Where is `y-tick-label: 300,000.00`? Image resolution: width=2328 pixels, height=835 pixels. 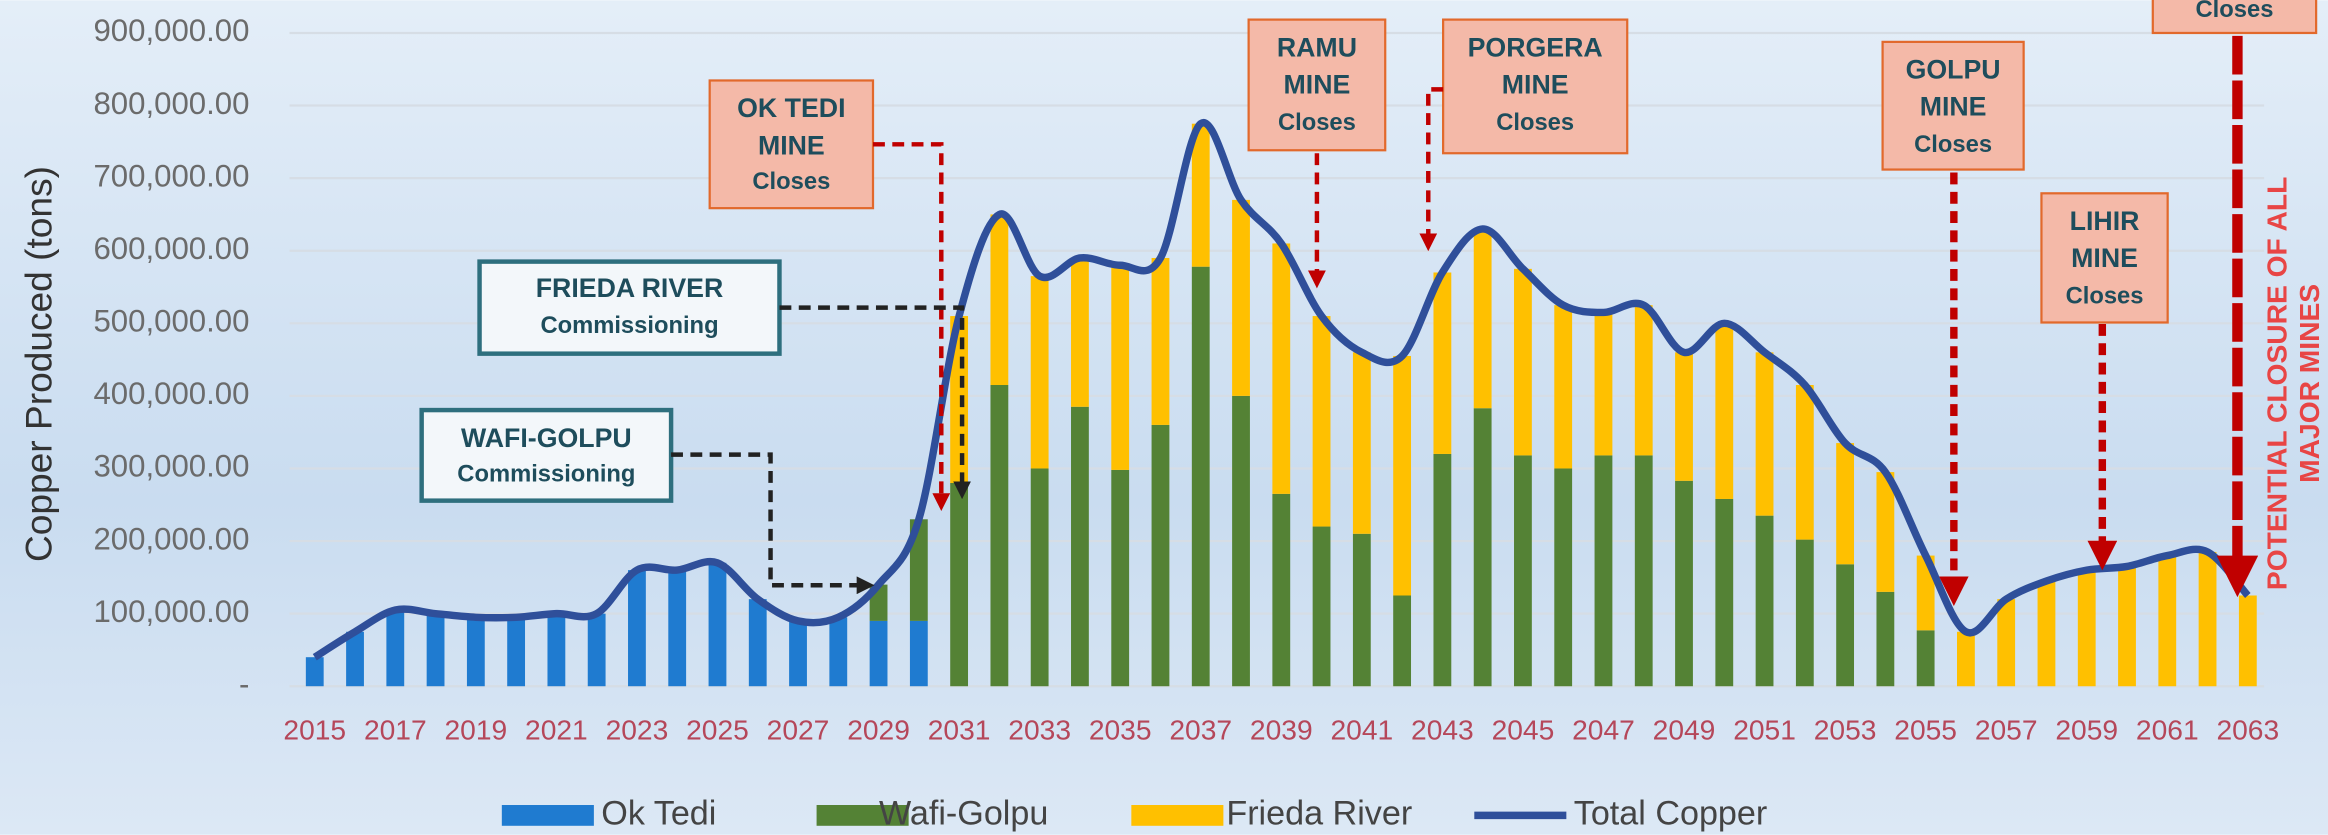 y-tick-label: 300,000.00 is located at coordinates (171, 466).